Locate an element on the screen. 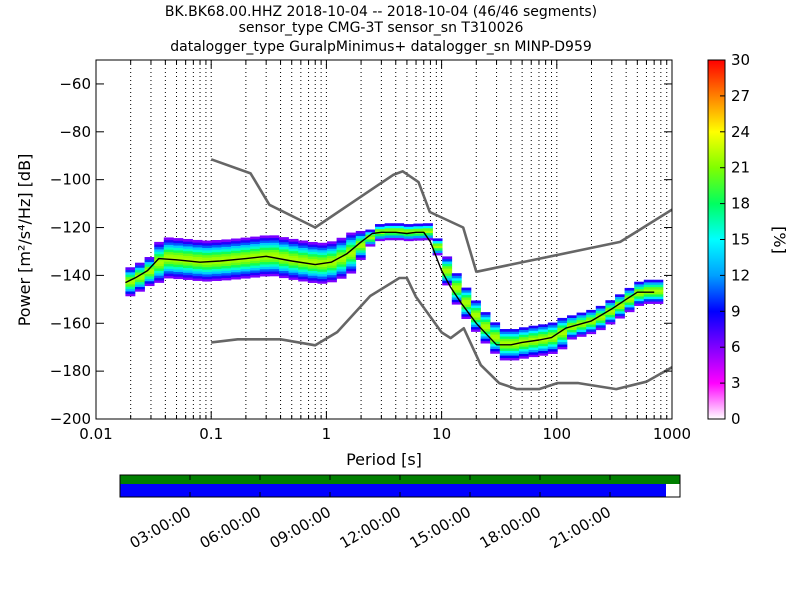 The width and height of the screenshot is (800, 600). coverage-tick-label: 03:00:00 is located at coordinates (160, 527).